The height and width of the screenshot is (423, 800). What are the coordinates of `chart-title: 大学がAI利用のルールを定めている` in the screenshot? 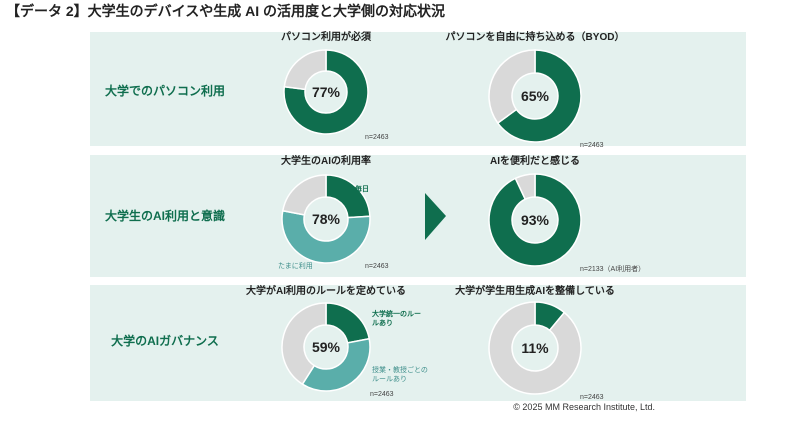 It's located at (326, 290).